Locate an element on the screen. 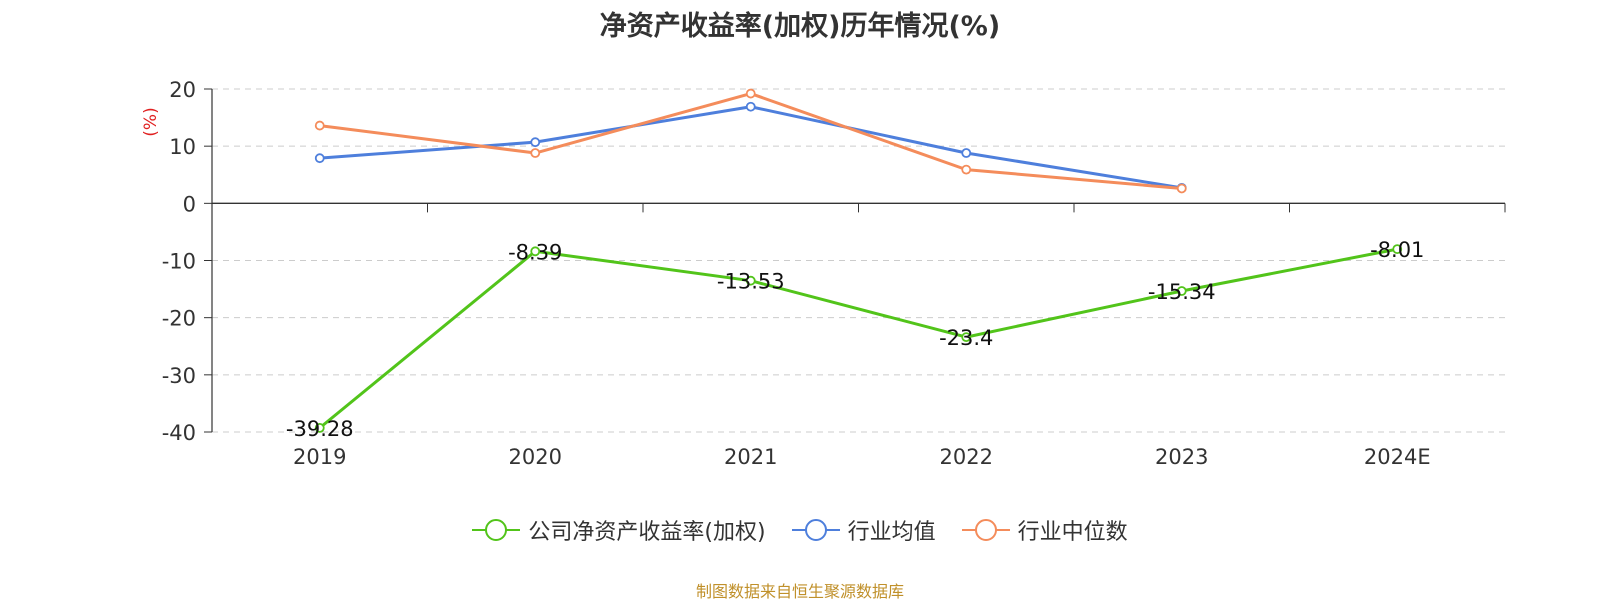 The height and width of the screenshot is (602, 1600). data-label: -23.4 is located at coordinates (966, 338).